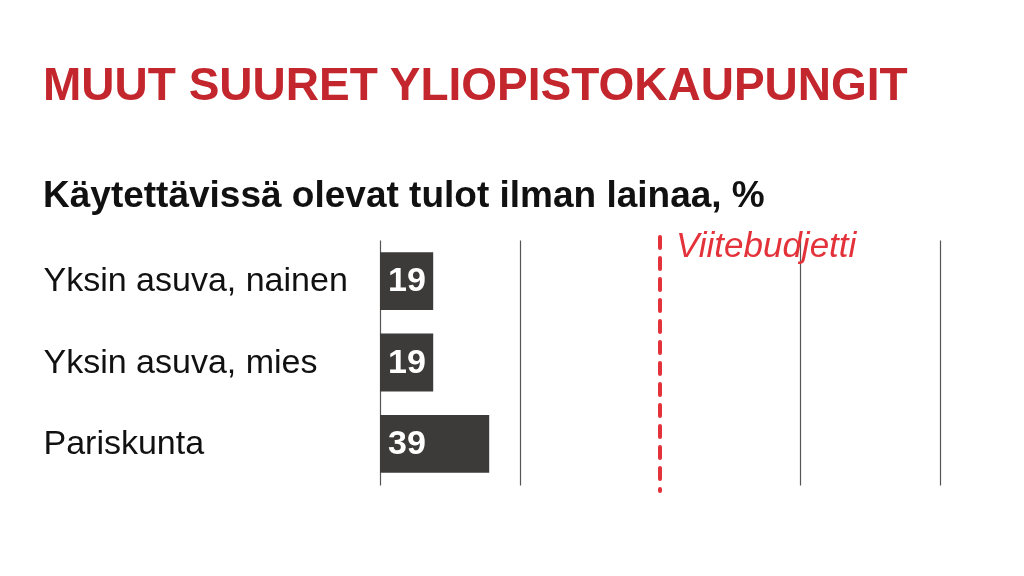 This screenshot has width=1024, height=576. Describe the element at coordinates (195, 279) in the screenshot. I see `y-tick-label: Yksin asuva, nainen` at that location.